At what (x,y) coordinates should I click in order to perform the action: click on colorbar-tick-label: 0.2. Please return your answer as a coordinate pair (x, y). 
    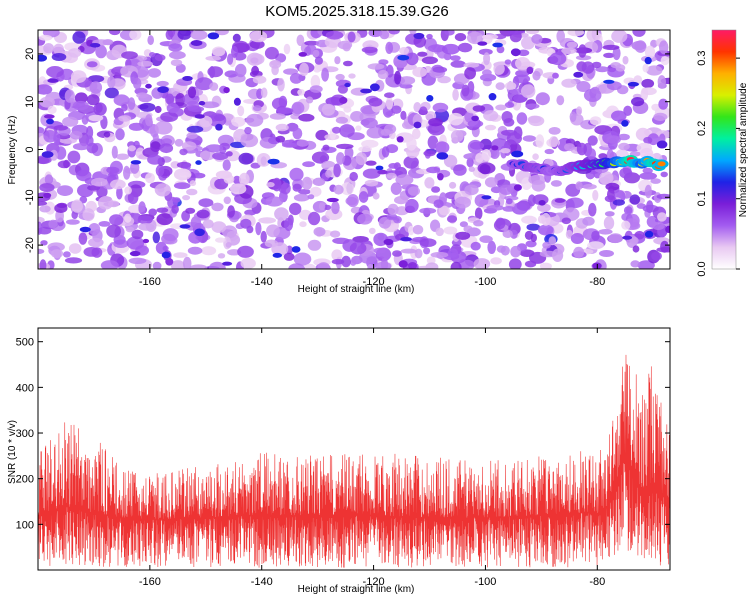
    Looking at the image, I should click on (702, 128).